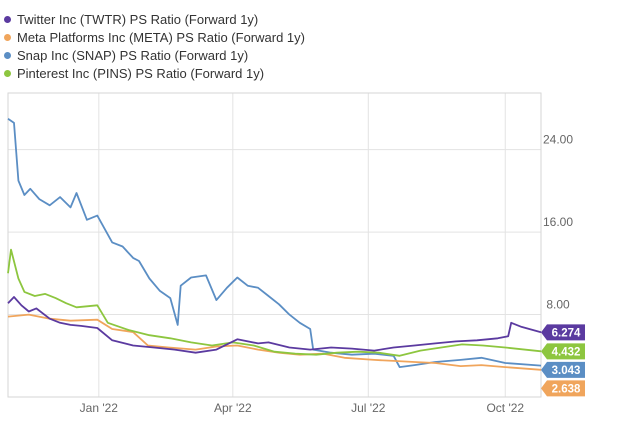 The height and width of the screenshot is (427, 634). I want to click on last-value-label-3: 4.432, so click(566, 352).